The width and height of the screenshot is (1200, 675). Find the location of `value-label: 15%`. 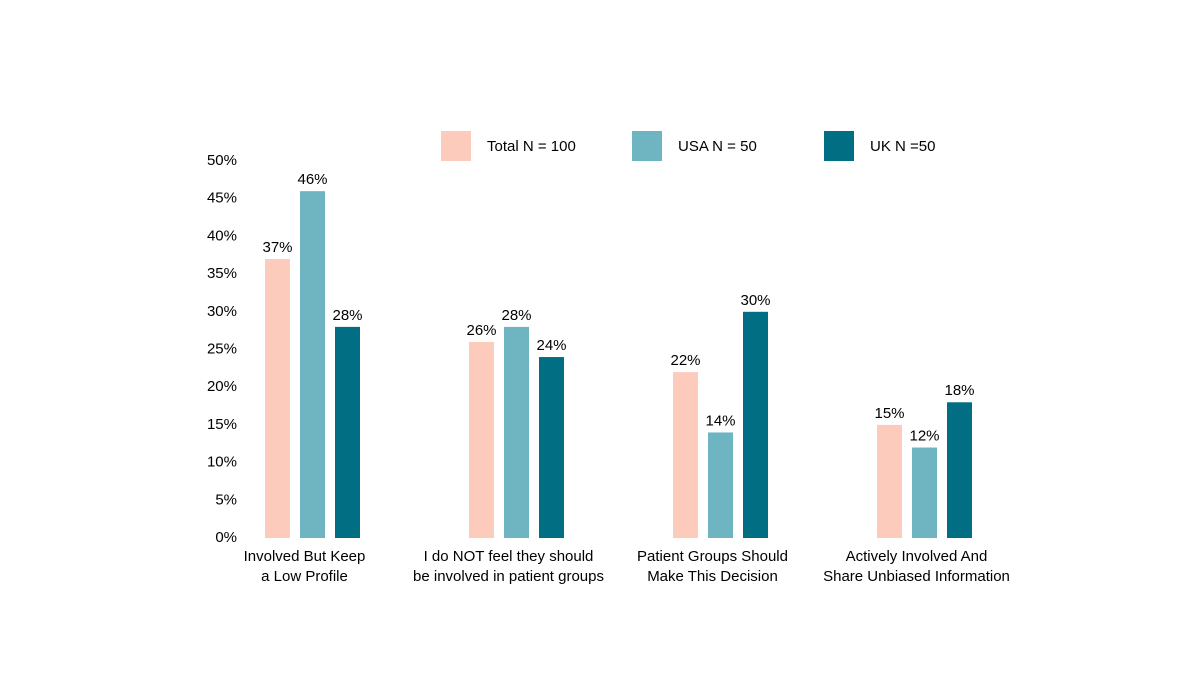

value-label: 15% is located at coordinates (889, 413).